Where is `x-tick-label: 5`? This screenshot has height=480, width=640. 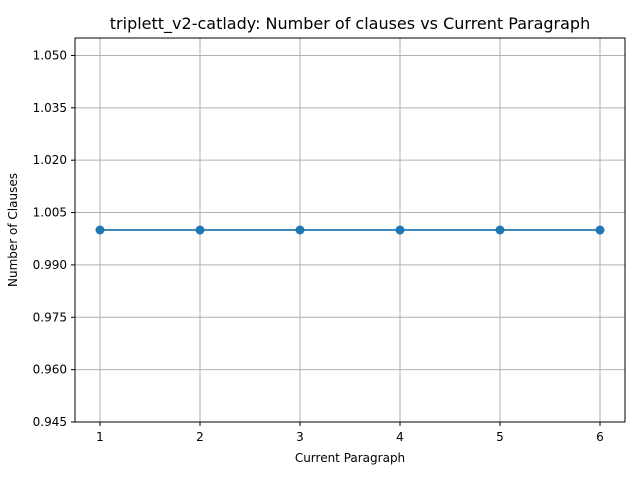 x-tick-label: 5 is located at coordinates (500, 437).